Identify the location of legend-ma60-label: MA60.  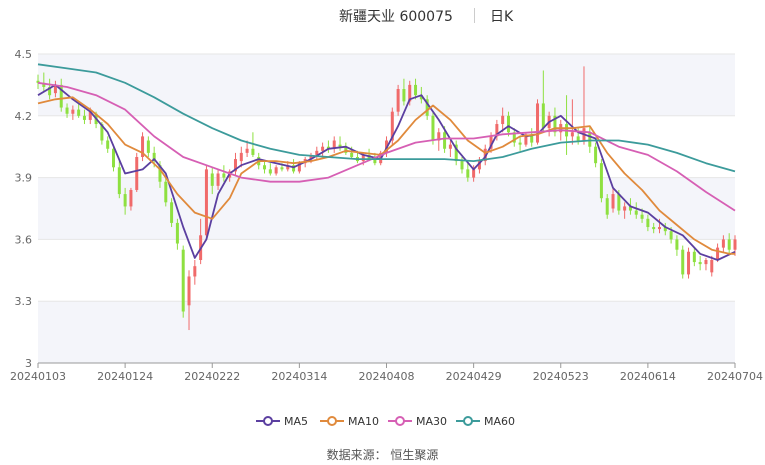
(500, 421).